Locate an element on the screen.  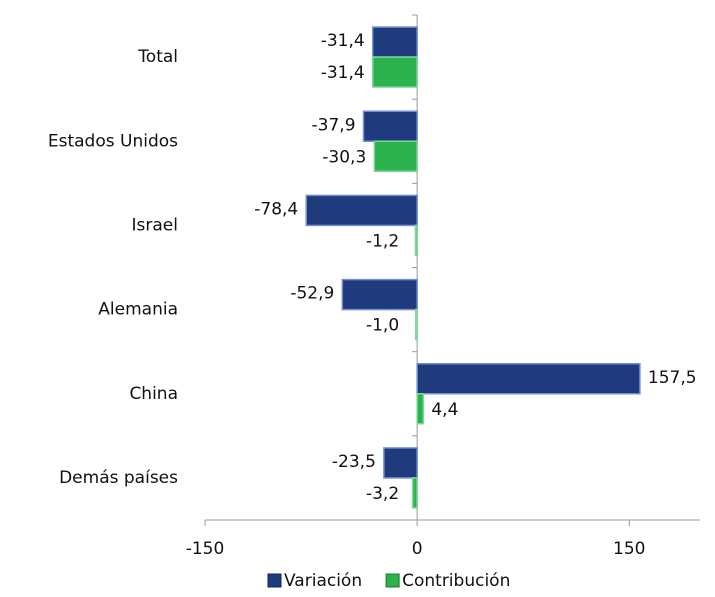
value-label: 157,5 is located at coordinates (672, 378).